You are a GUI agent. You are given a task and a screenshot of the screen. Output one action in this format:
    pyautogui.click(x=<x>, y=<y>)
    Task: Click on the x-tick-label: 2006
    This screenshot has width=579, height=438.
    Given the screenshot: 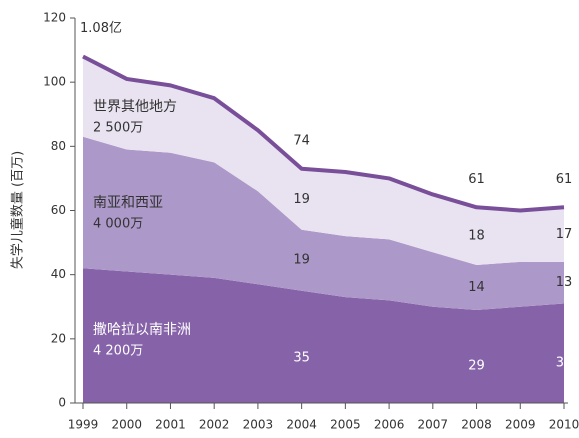 What is the action you would take?
    pyautogui.click(x=389, y=425)
    